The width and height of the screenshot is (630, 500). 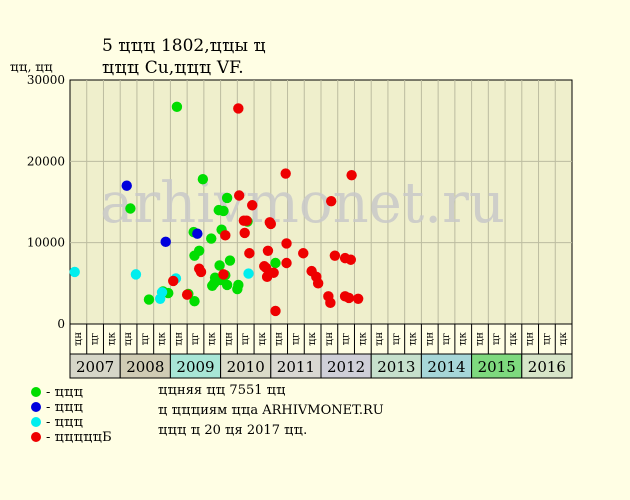 I want to click on year-label: 2014, so click(x=446, y=367).